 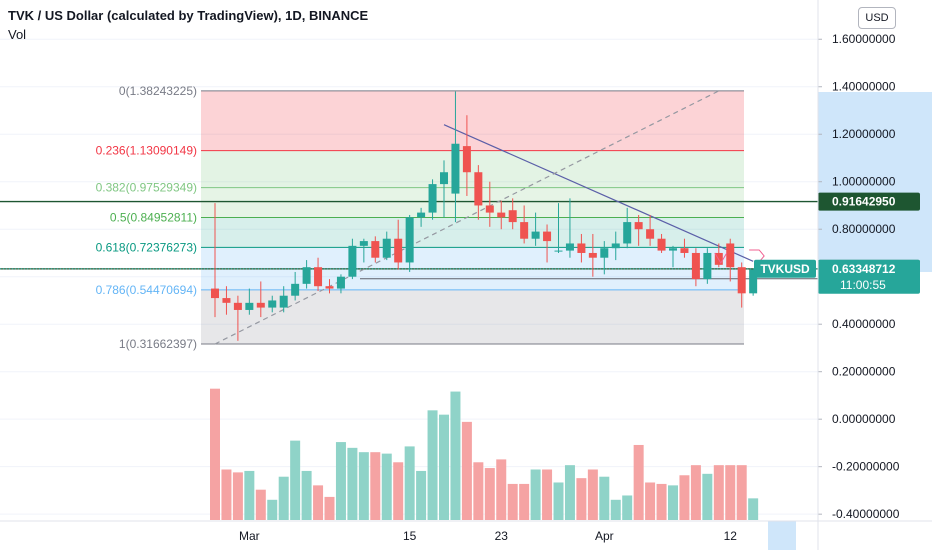 I want to click on y-axis-tick-label: 0.40000000, so click(x=864, y=324).